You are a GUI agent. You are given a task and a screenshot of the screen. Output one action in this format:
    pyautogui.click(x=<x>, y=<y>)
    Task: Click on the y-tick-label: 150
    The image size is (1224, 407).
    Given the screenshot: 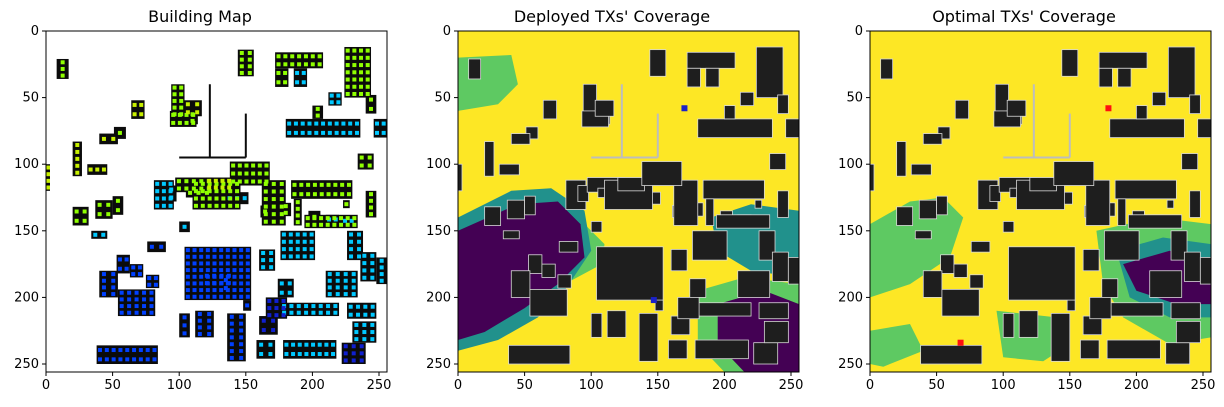 What is the action you would take?
    pyautogui.click(x=438, y=231)
    